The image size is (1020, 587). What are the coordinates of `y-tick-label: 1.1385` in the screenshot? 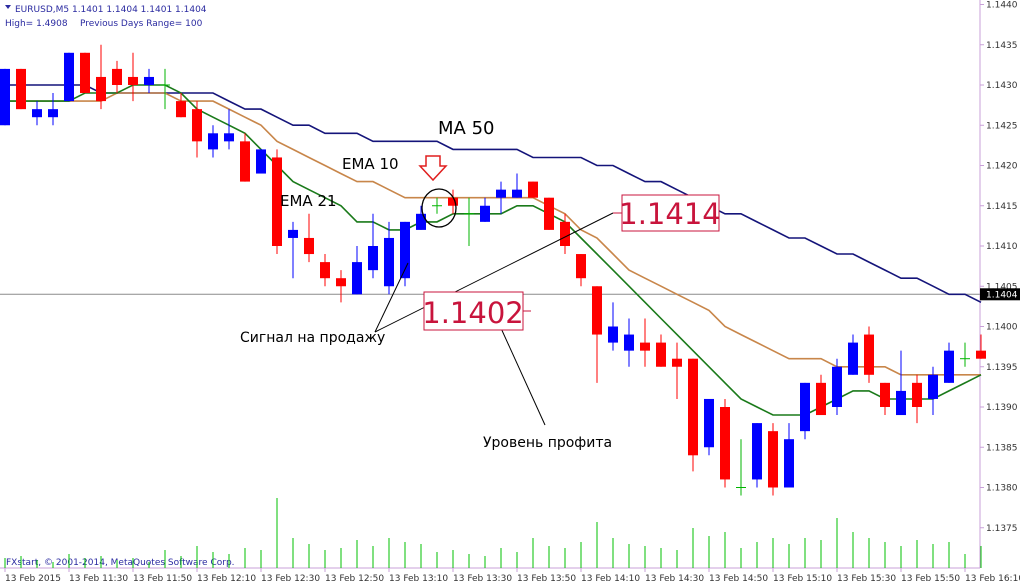 It's located at (1002, 448).